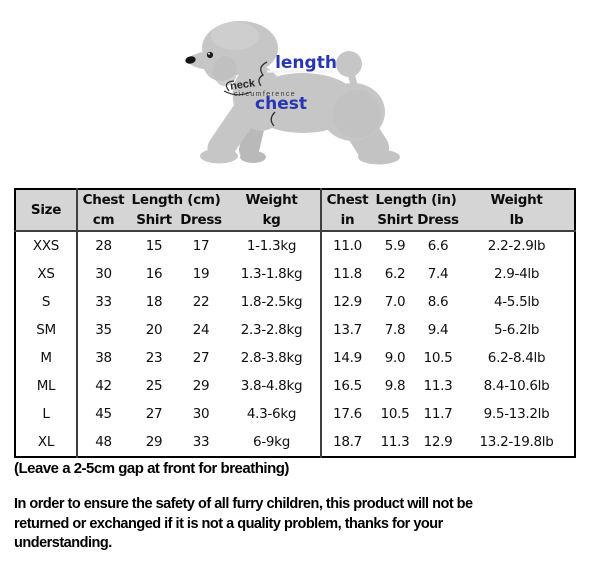 This screenshot has height=569, width=600. What do you see at coordinates (265, 94) in the screenshot?
I see `circumference-label: circumference` at bounding box center [265, 94].